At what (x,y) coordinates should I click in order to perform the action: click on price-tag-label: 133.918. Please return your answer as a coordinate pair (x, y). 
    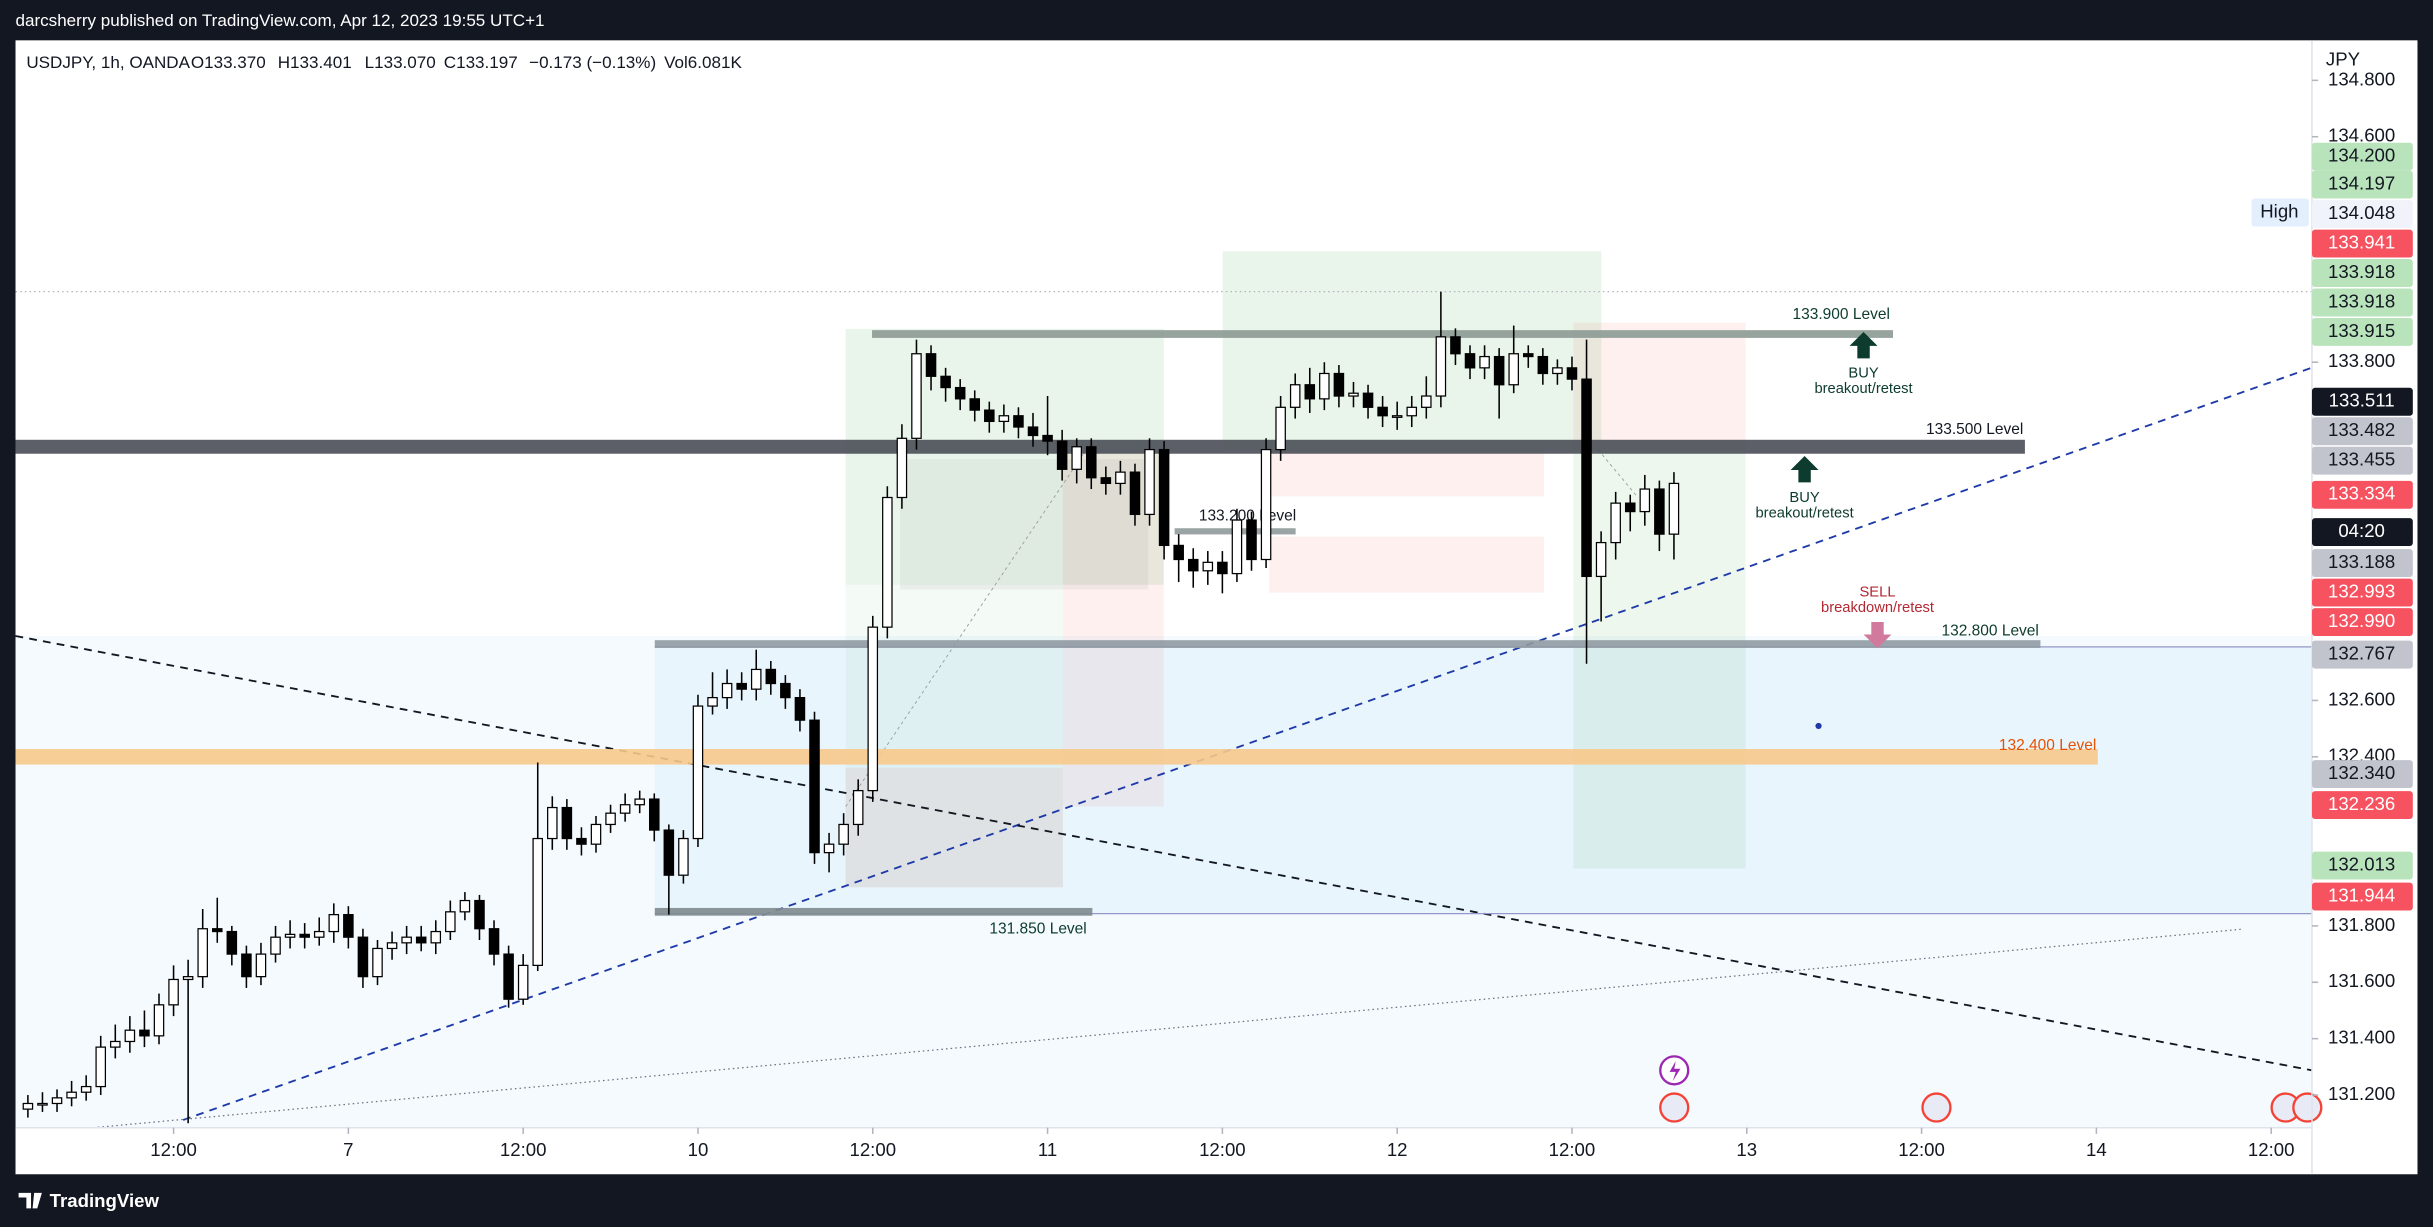
    Looking at the image, I should click on (2361, 300).